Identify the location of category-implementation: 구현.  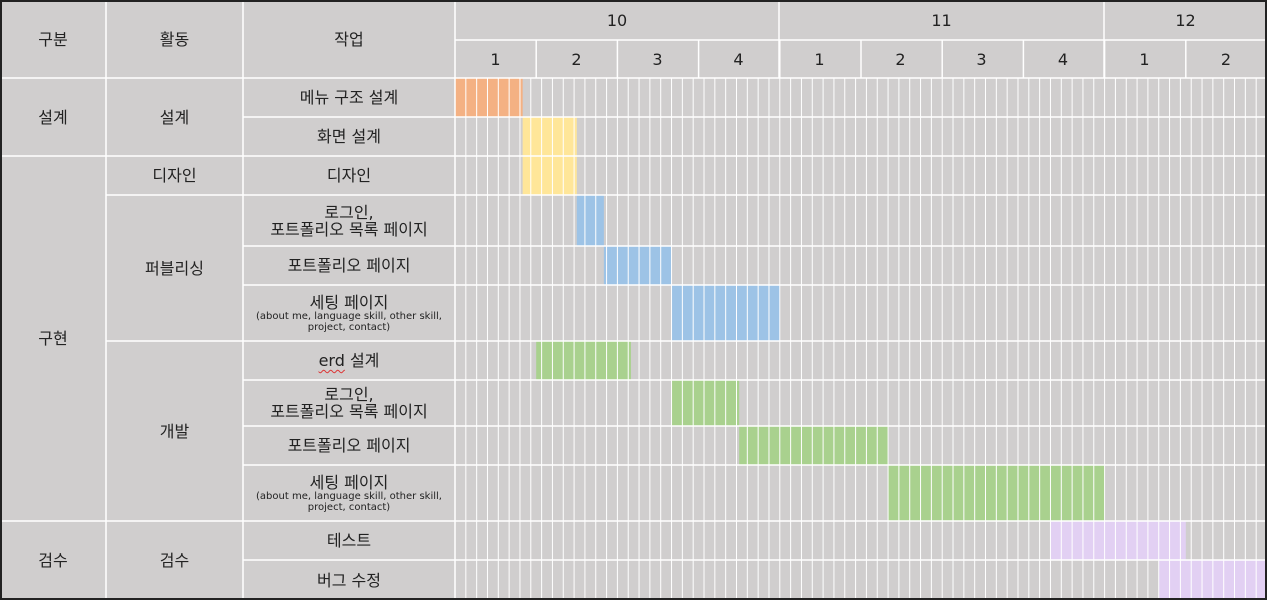
(53, 338).